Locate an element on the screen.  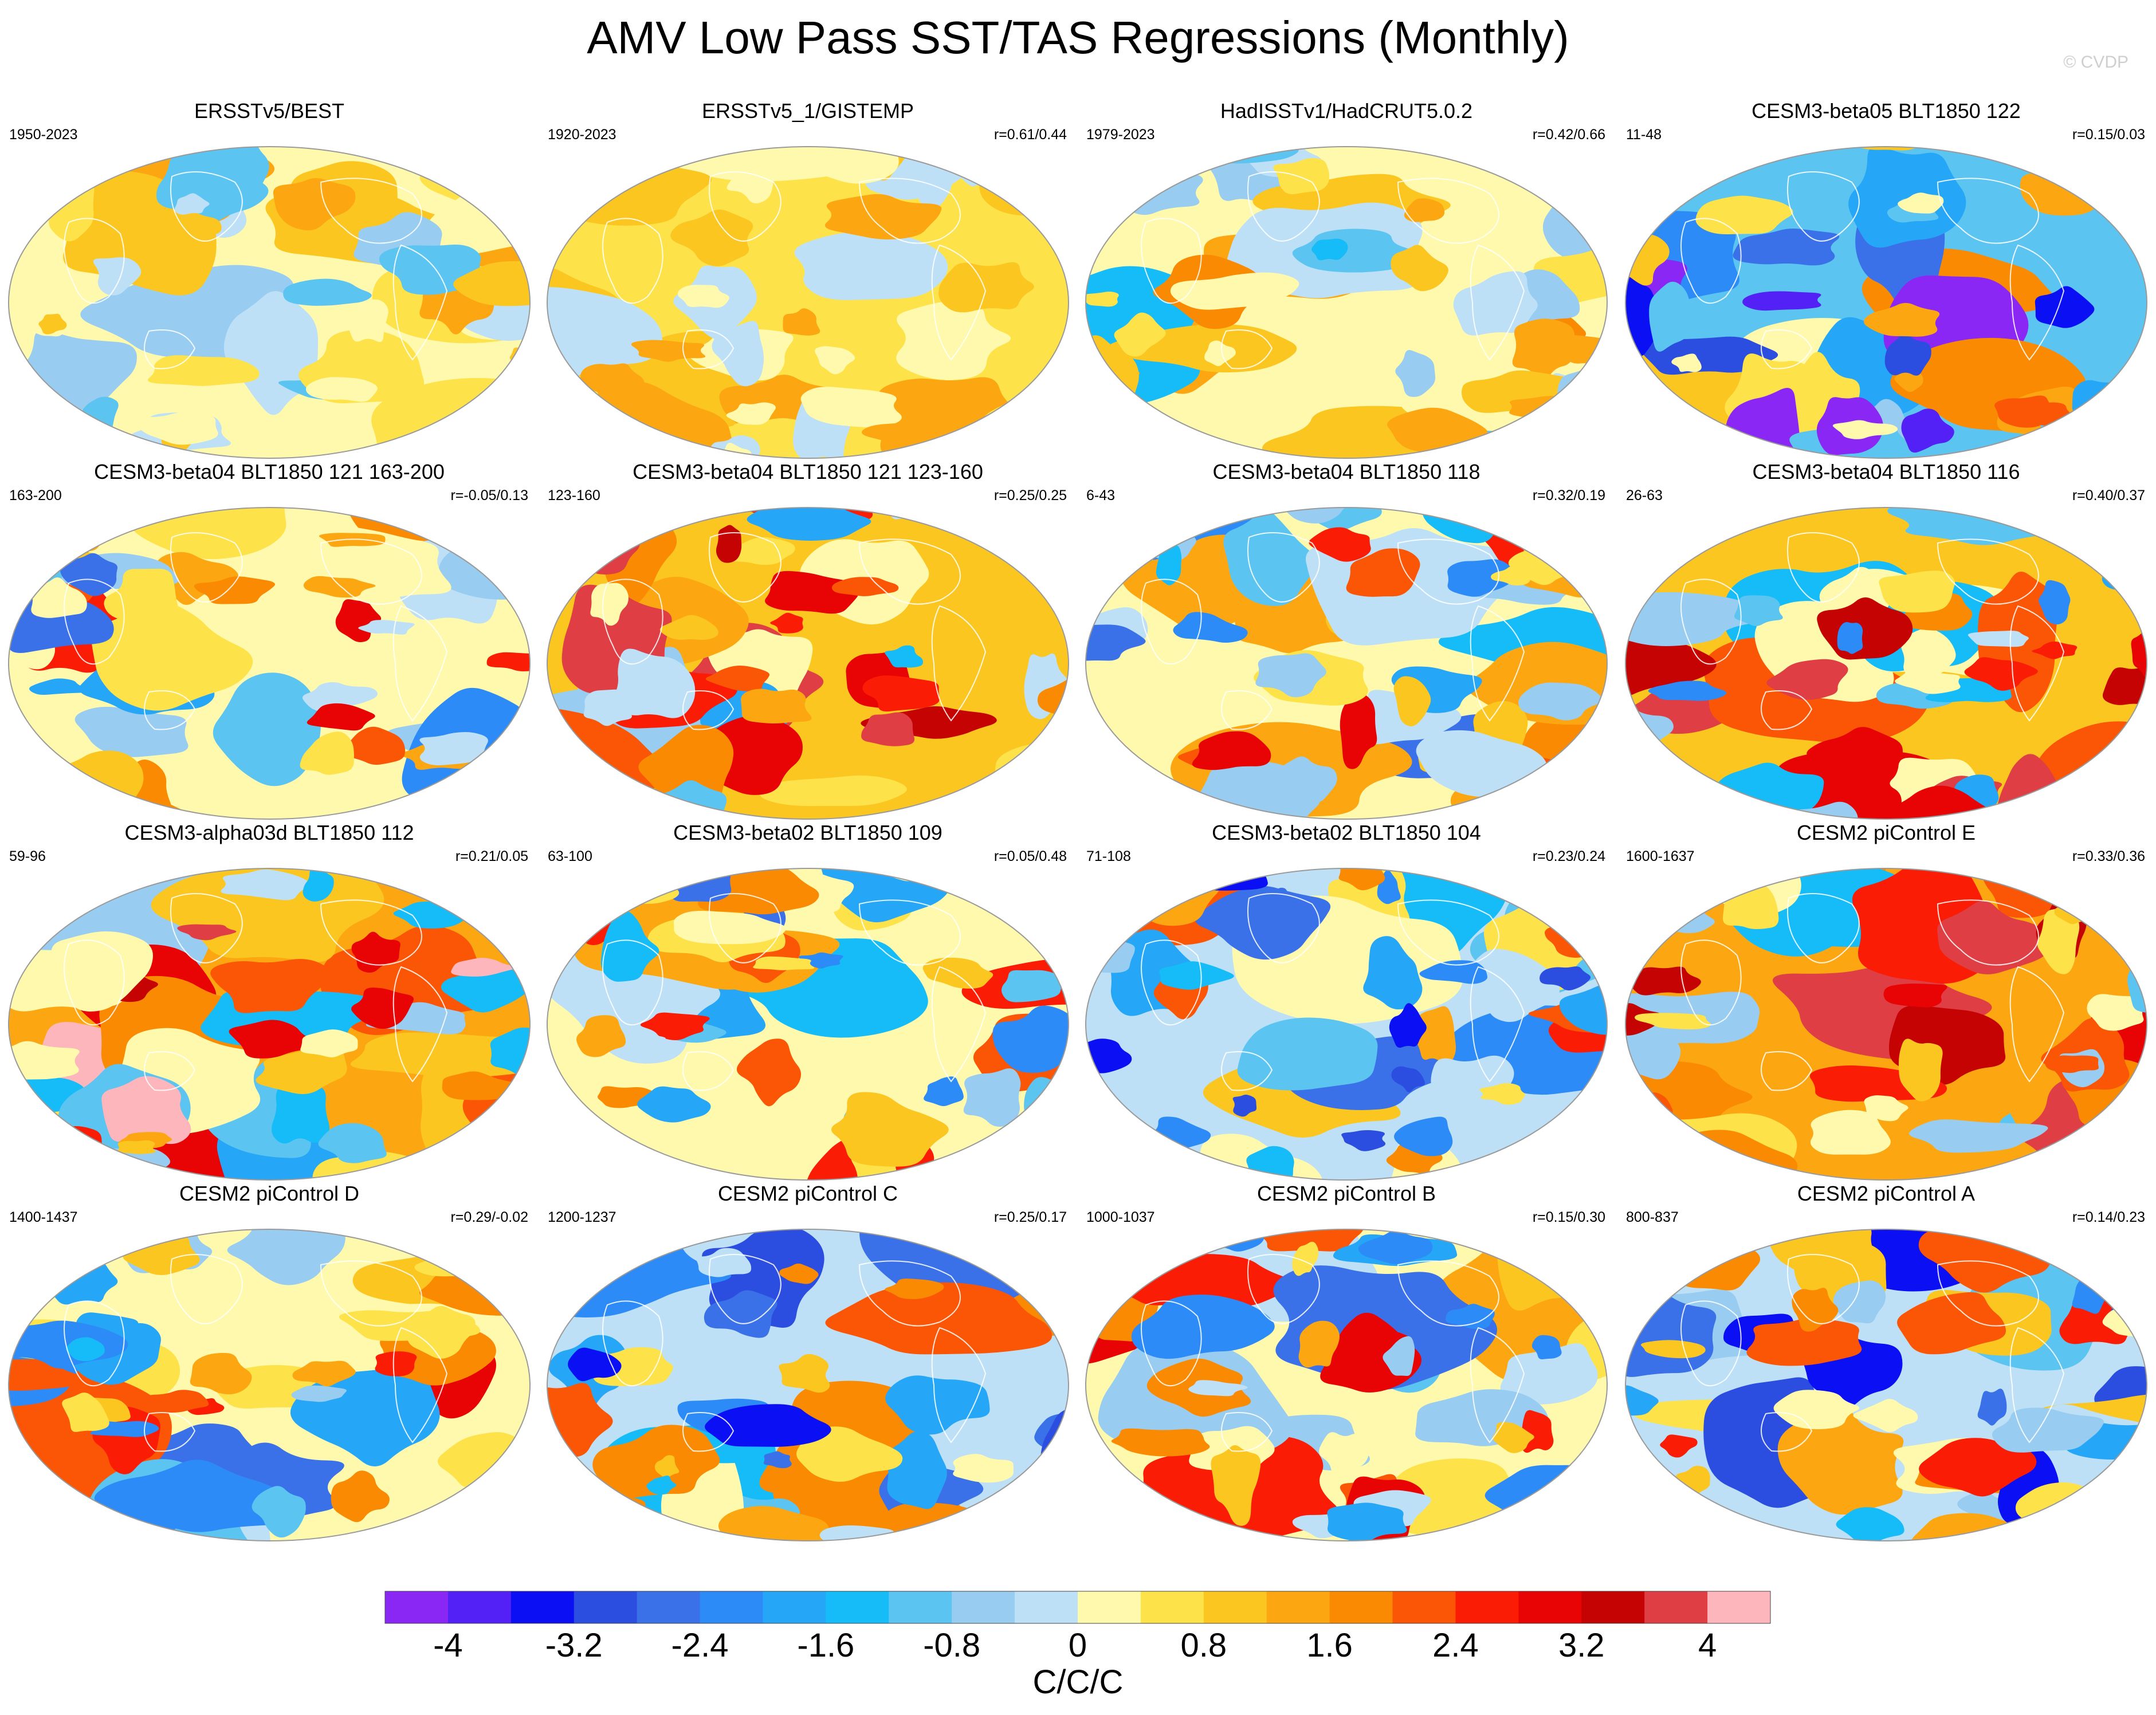
panel-correlation: r=0.32/0.19 is located at coordinates (1568, 495).